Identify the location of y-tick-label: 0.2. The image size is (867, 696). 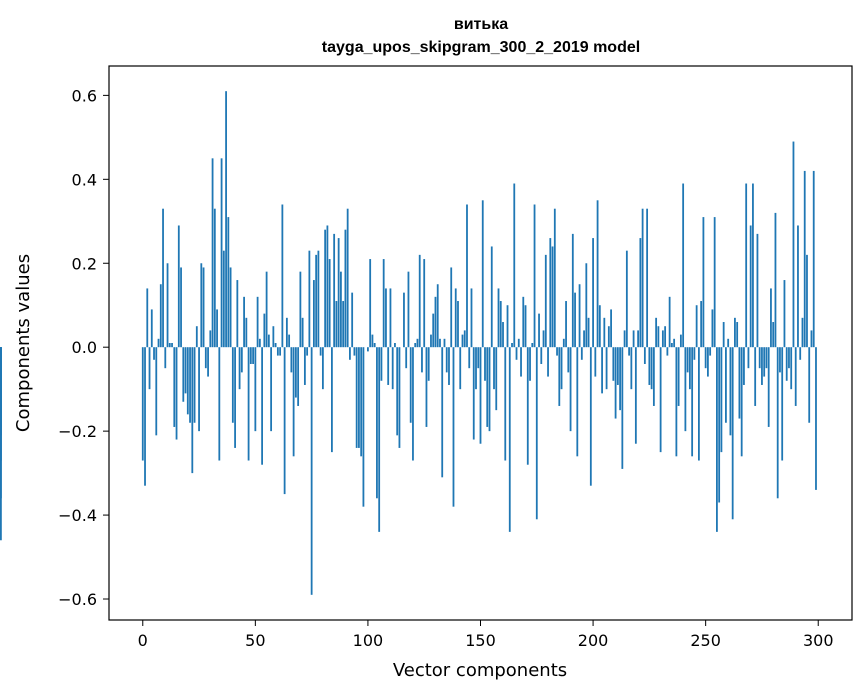
(84, 263).